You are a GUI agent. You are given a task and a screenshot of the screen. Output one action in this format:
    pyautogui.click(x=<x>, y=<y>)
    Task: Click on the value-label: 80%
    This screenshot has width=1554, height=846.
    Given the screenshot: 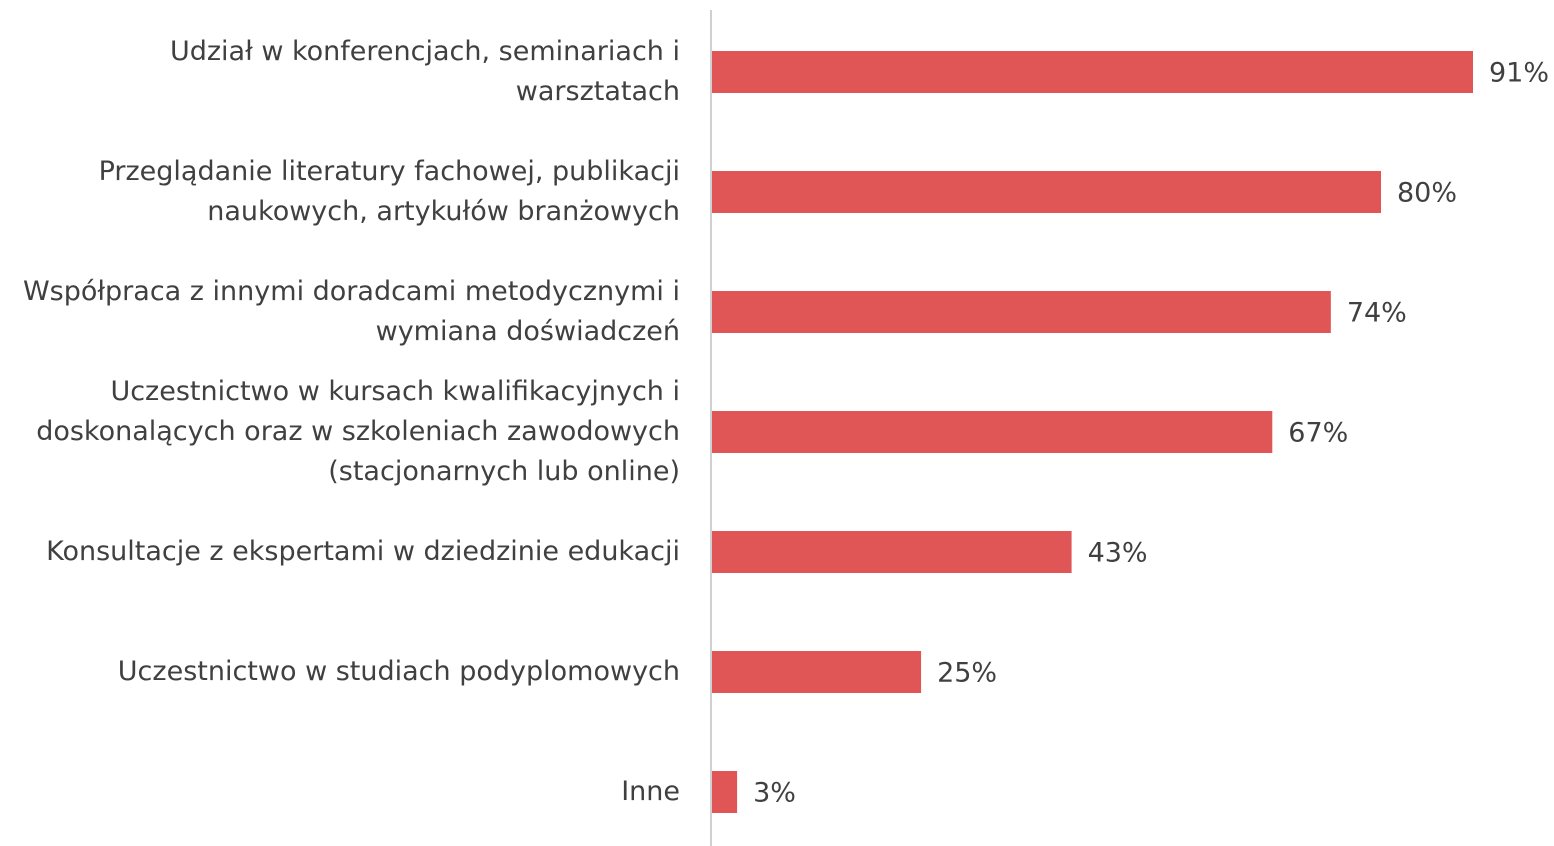 What is the action you would take?
    pyautogui.click(x=1427, y=193)
    